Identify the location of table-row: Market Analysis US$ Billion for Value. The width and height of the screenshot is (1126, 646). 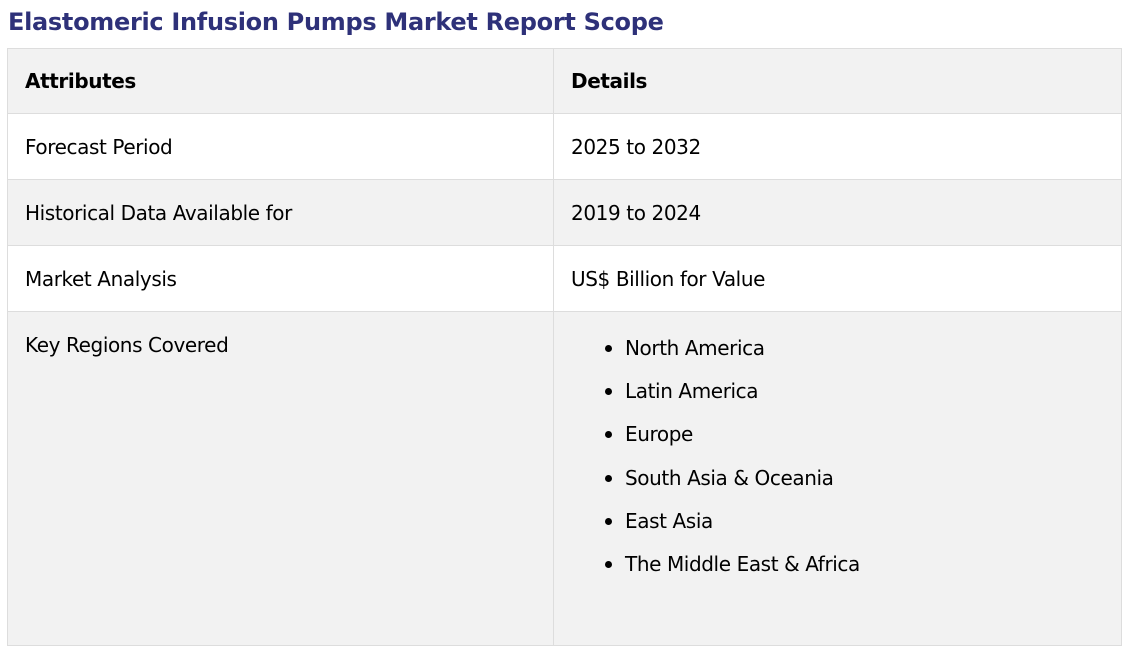
(564, 278).